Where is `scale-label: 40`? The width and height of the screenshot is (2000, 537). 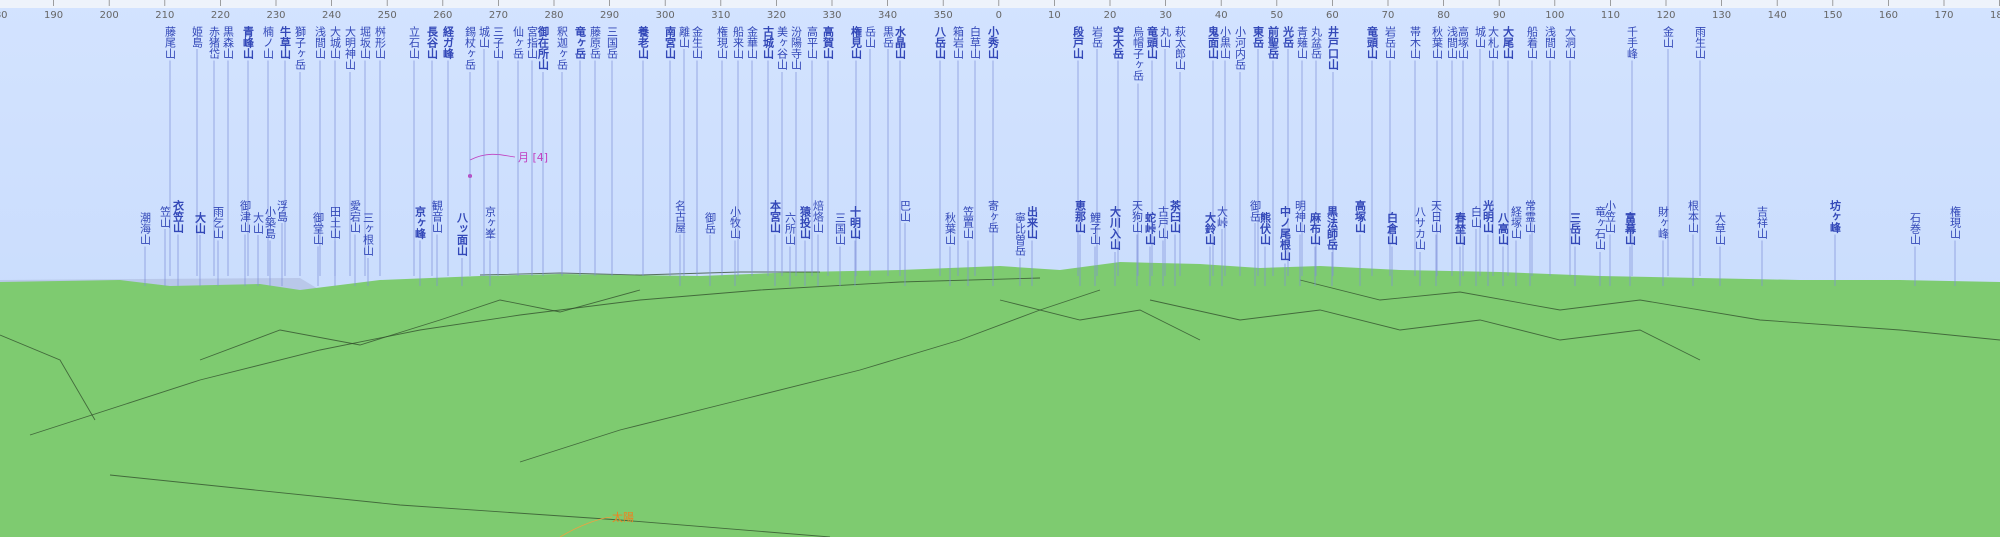 scale-label: 40 is located at coordinates (1221, 15).